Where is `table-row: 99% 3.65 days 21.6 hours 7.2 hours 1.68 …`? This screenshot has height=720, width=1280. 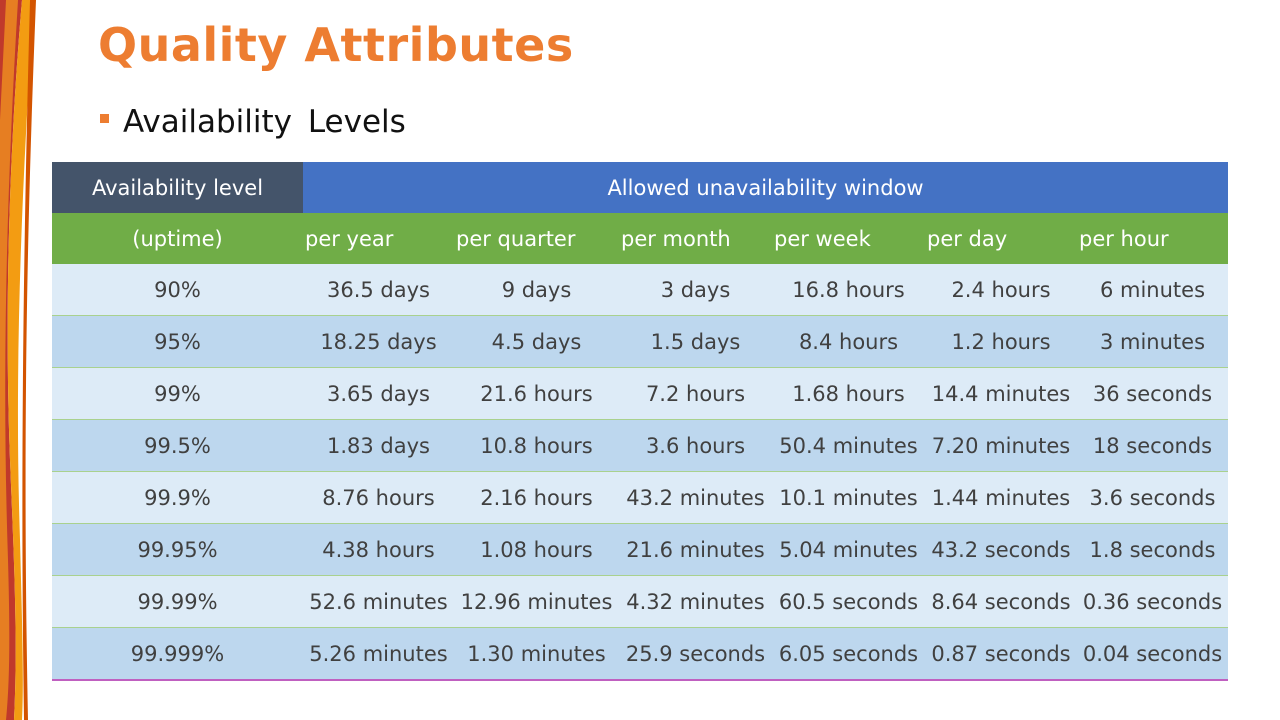
table-row: 99% 3.65 days 21.6 hours 7.2 hours 1.68 … is located at coordinates (640, 393).